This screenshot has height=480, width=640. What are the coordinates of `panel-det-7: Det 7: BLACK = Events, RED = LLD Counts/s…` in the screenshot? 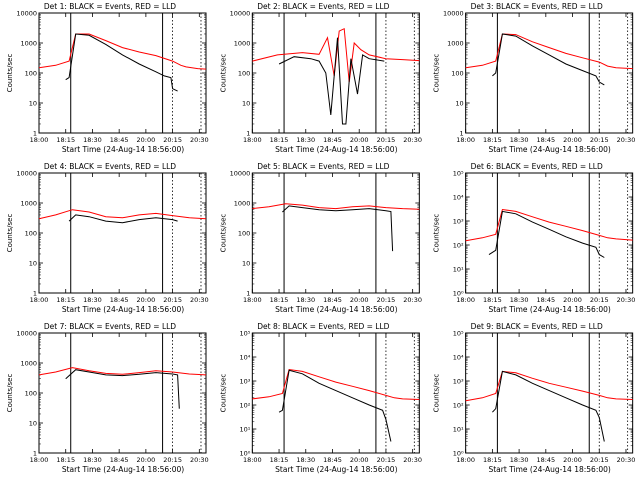 It's located at (107, 398).